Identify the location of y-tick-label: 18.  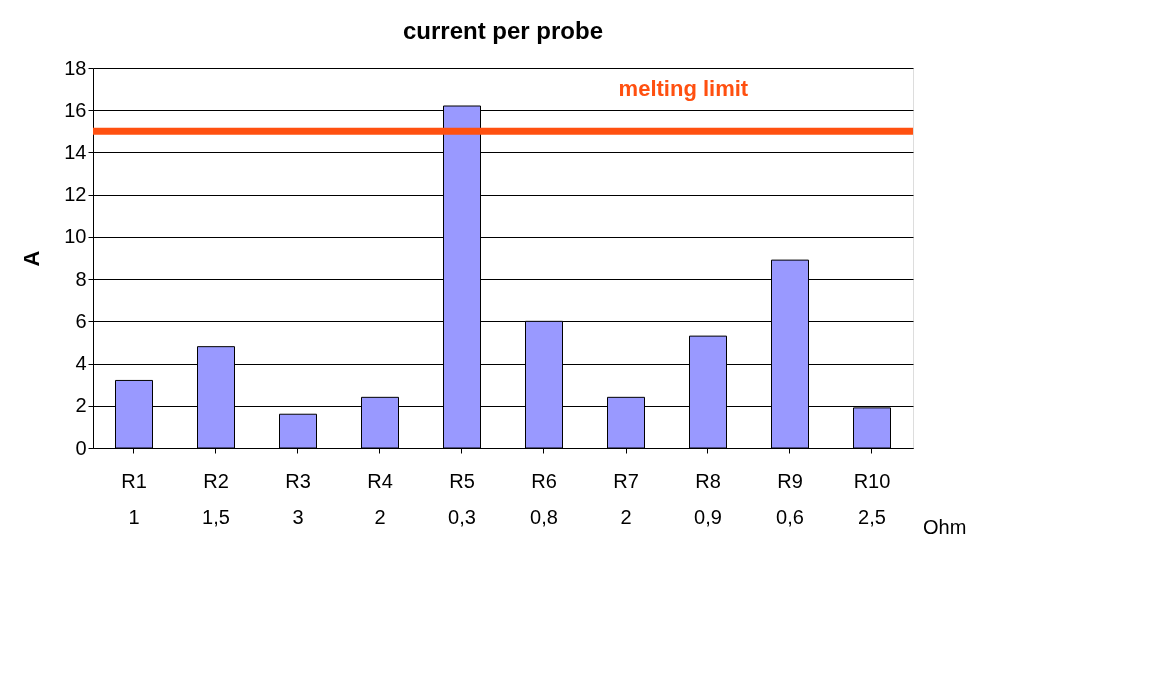
(75, 67).